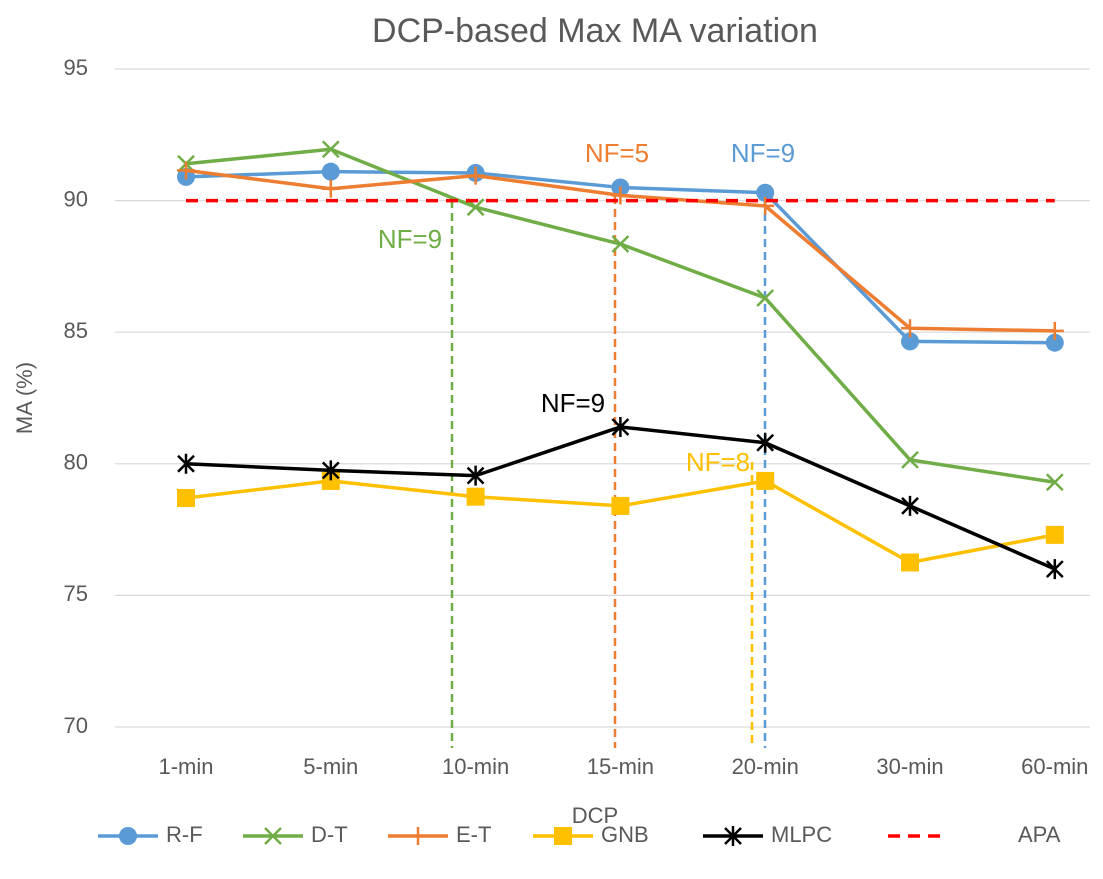 The width and height of the screenshot is (1103, 879). What do you see at coordinates (617, 153) in the screenshot?
I see `annotation: NF=5` at bounding box center [617, 153].